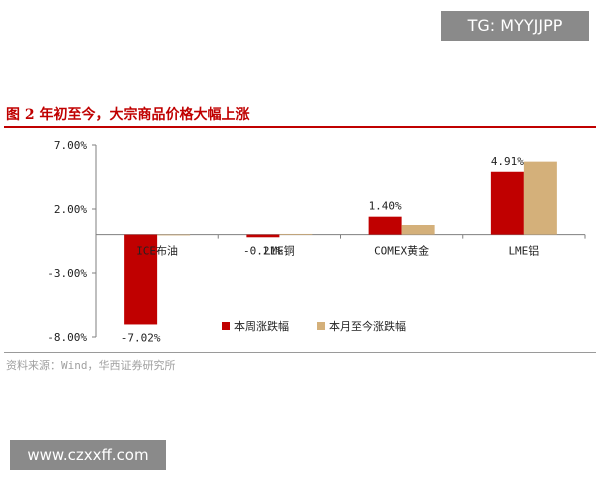 The image size is (600, 480). What do you see at coordinates (67, 337) in the screenshot?
I see `y-tick-label: -8.00%` at bounding box center [67, 337].